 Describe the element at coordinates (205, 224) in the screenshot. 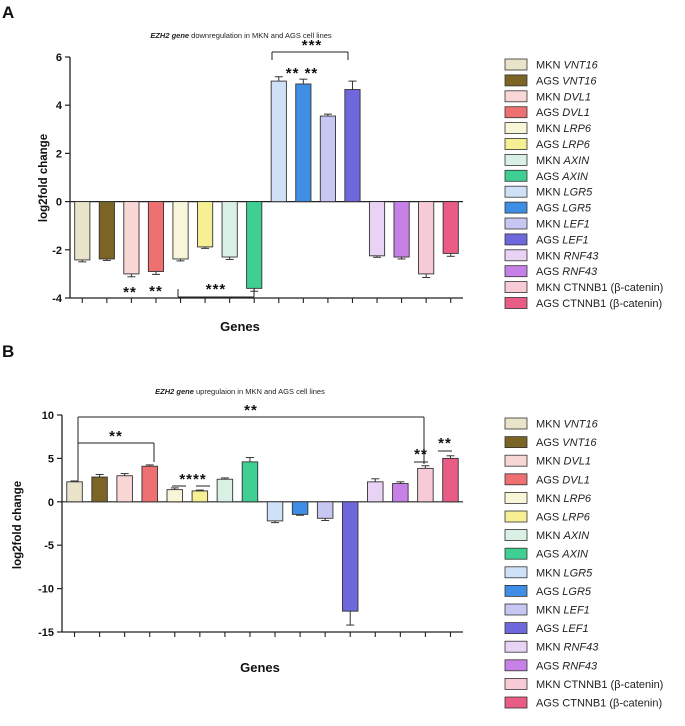

I see `bar-ags-lrp6` at that location.